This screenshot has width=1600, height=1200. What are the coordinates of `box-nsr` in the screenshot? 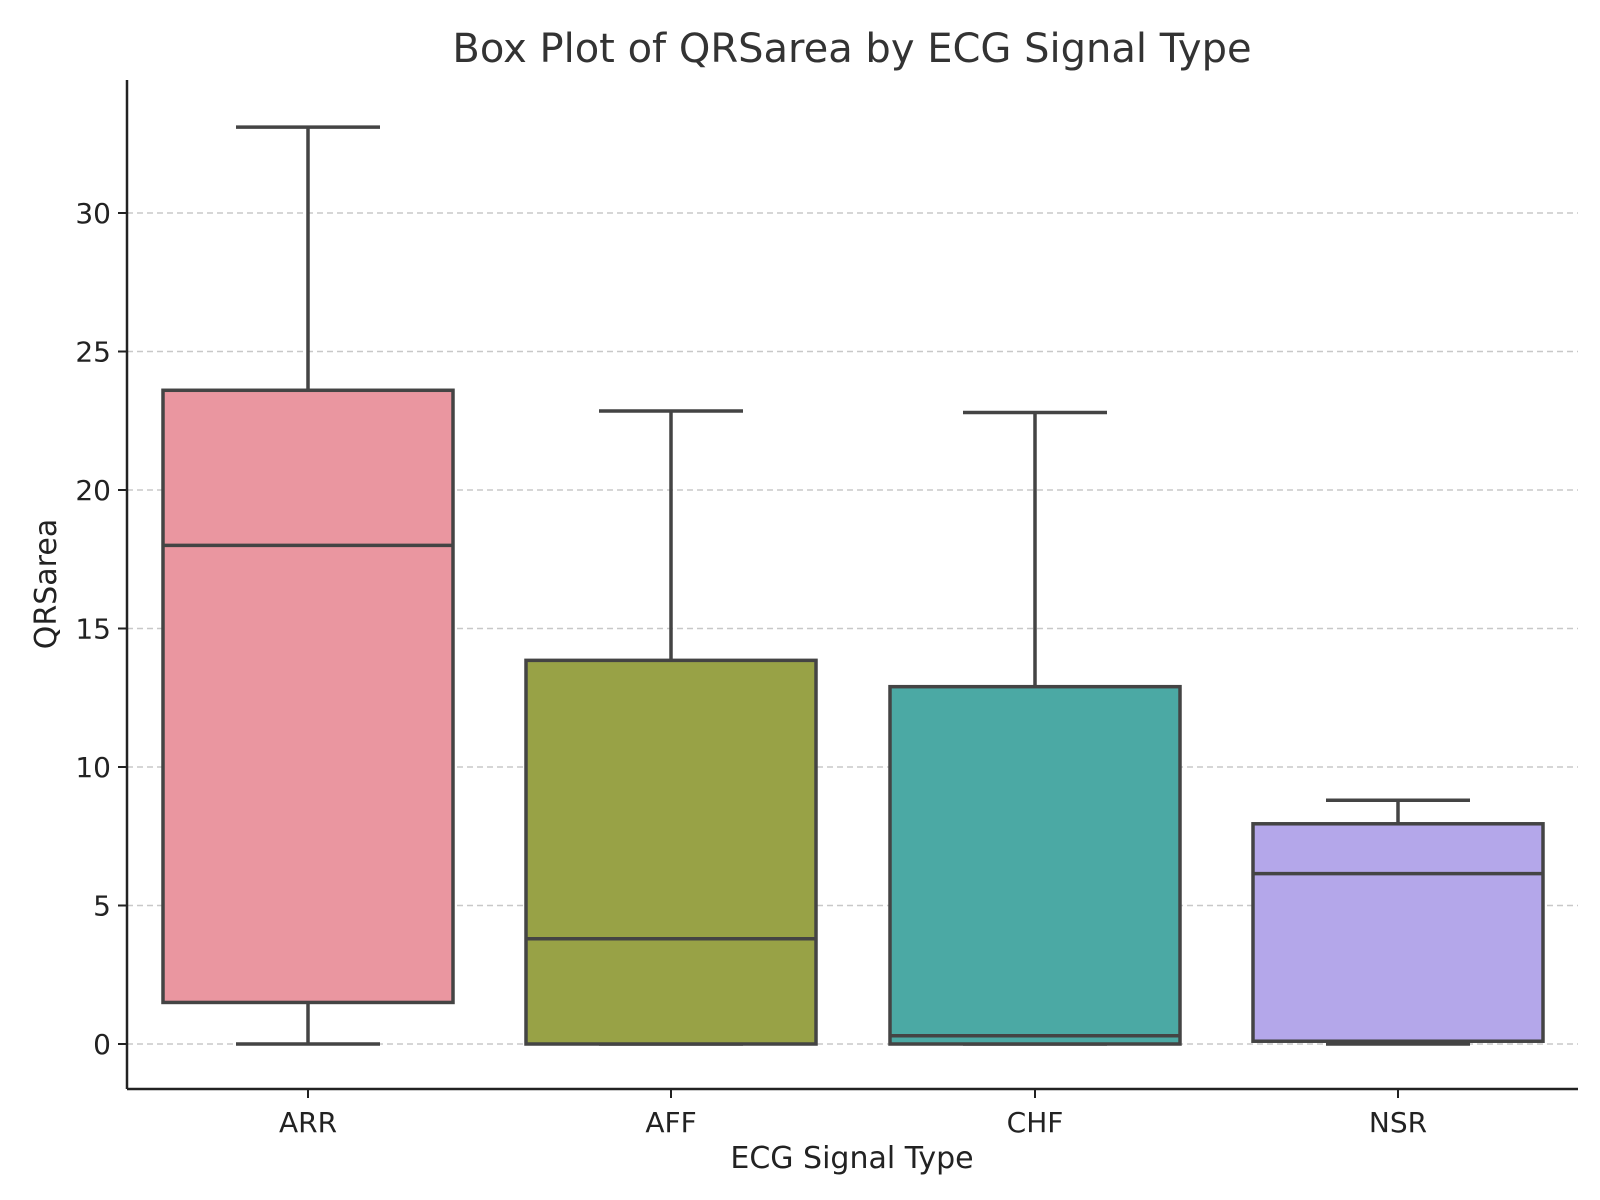 It's located at (1398, 922).